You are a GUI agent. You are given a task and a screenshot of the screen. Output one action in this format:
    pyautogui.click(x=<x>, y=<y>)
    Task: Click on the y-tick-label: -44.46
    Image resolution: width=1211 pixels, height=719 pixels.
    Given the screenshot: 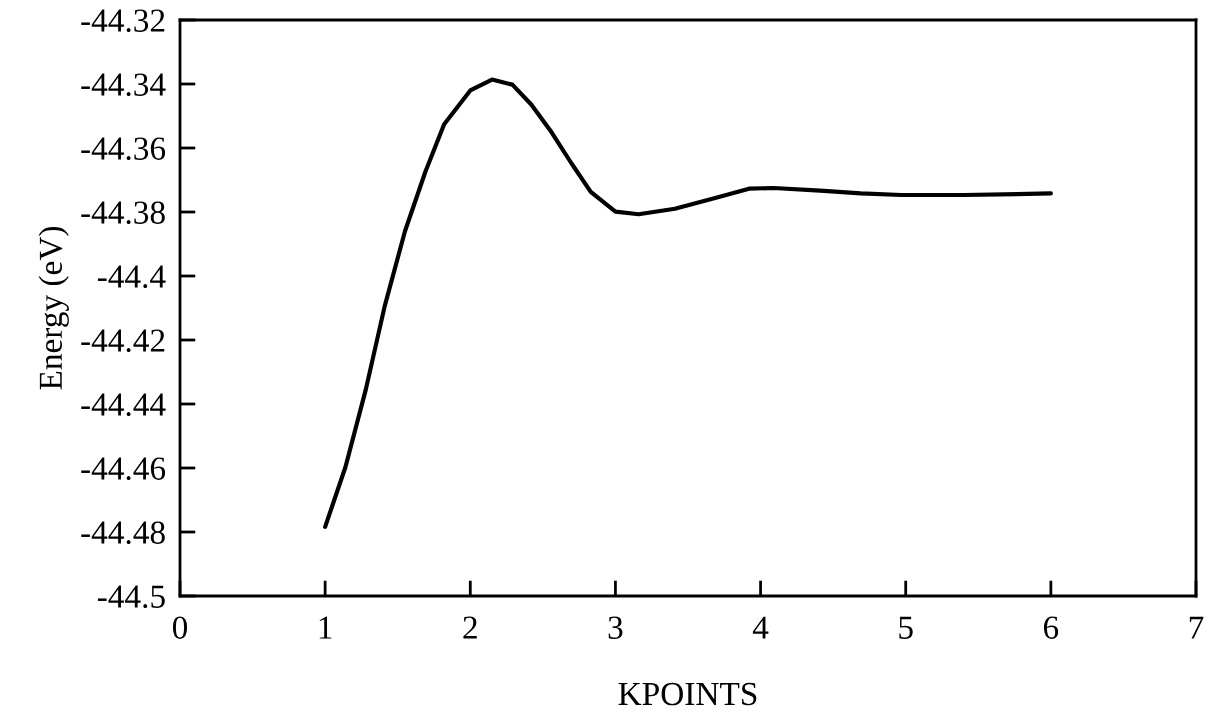 What is the action you would take?
    pyautogui.click(x=123, y=469)
    